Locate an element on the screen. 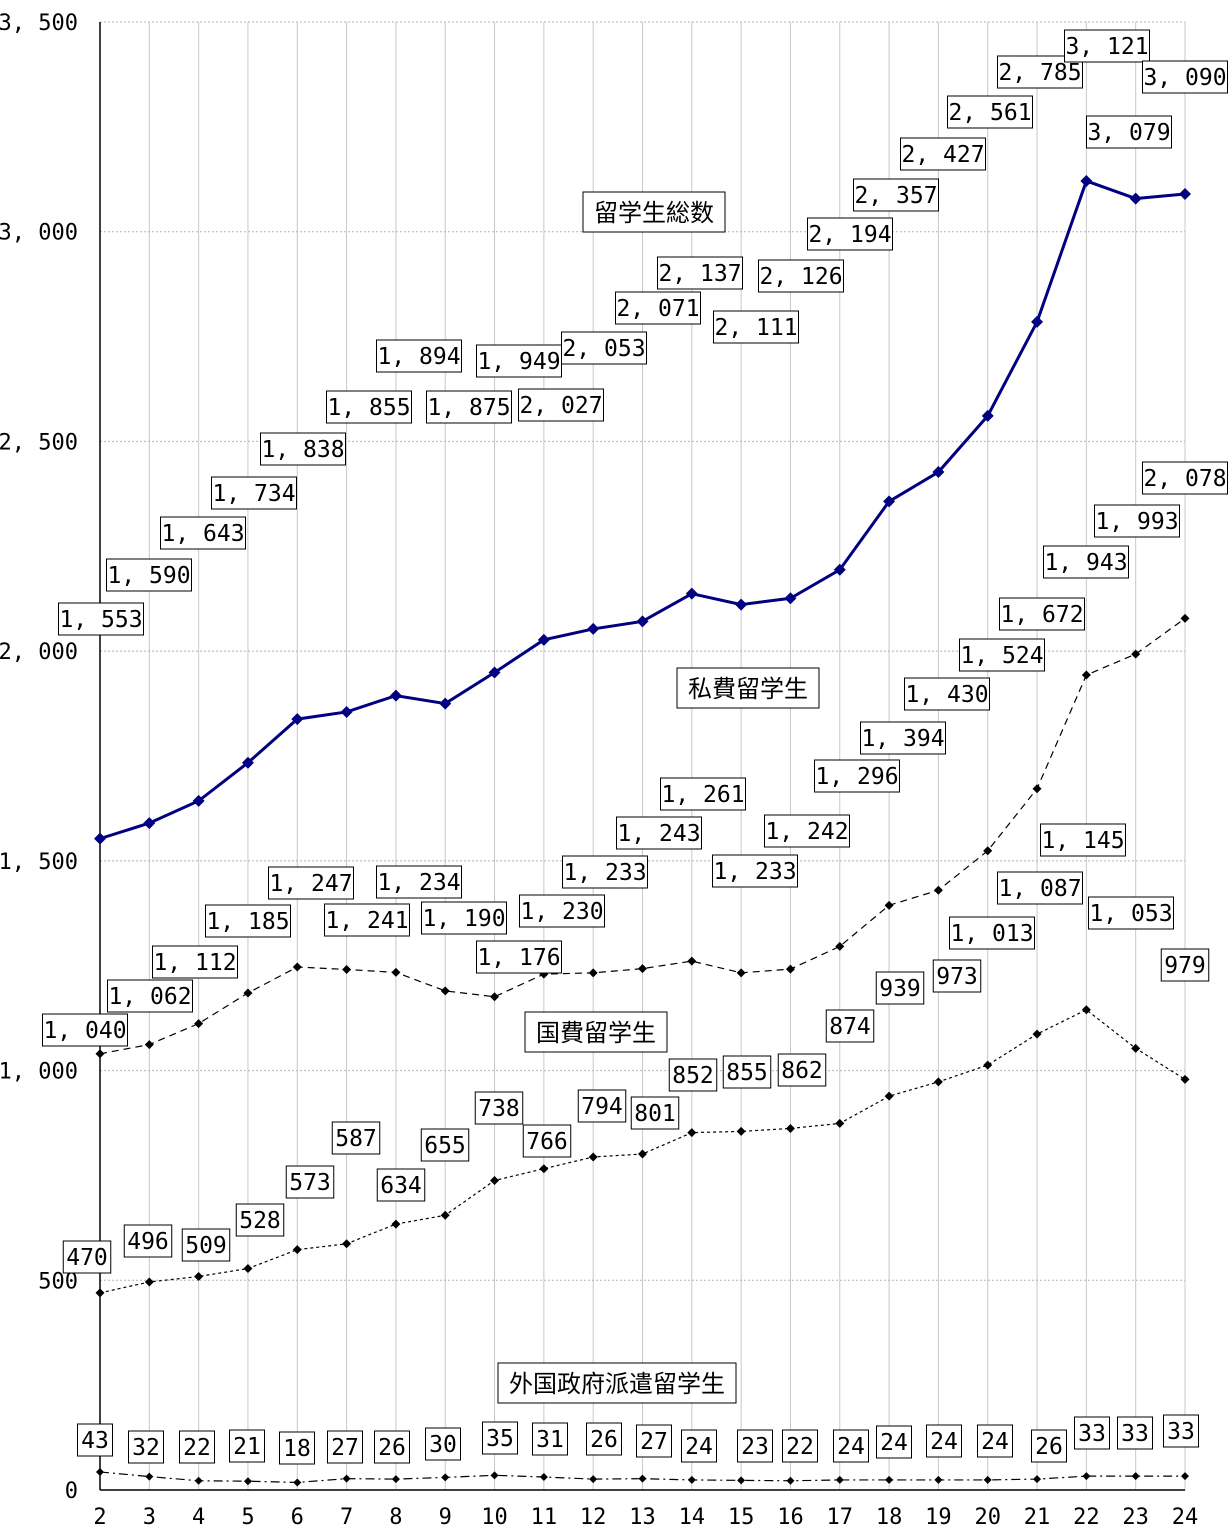 The width and height of the screenshot is (1228, 1530). data-label: 21 is located at coordinates (247, 1447).